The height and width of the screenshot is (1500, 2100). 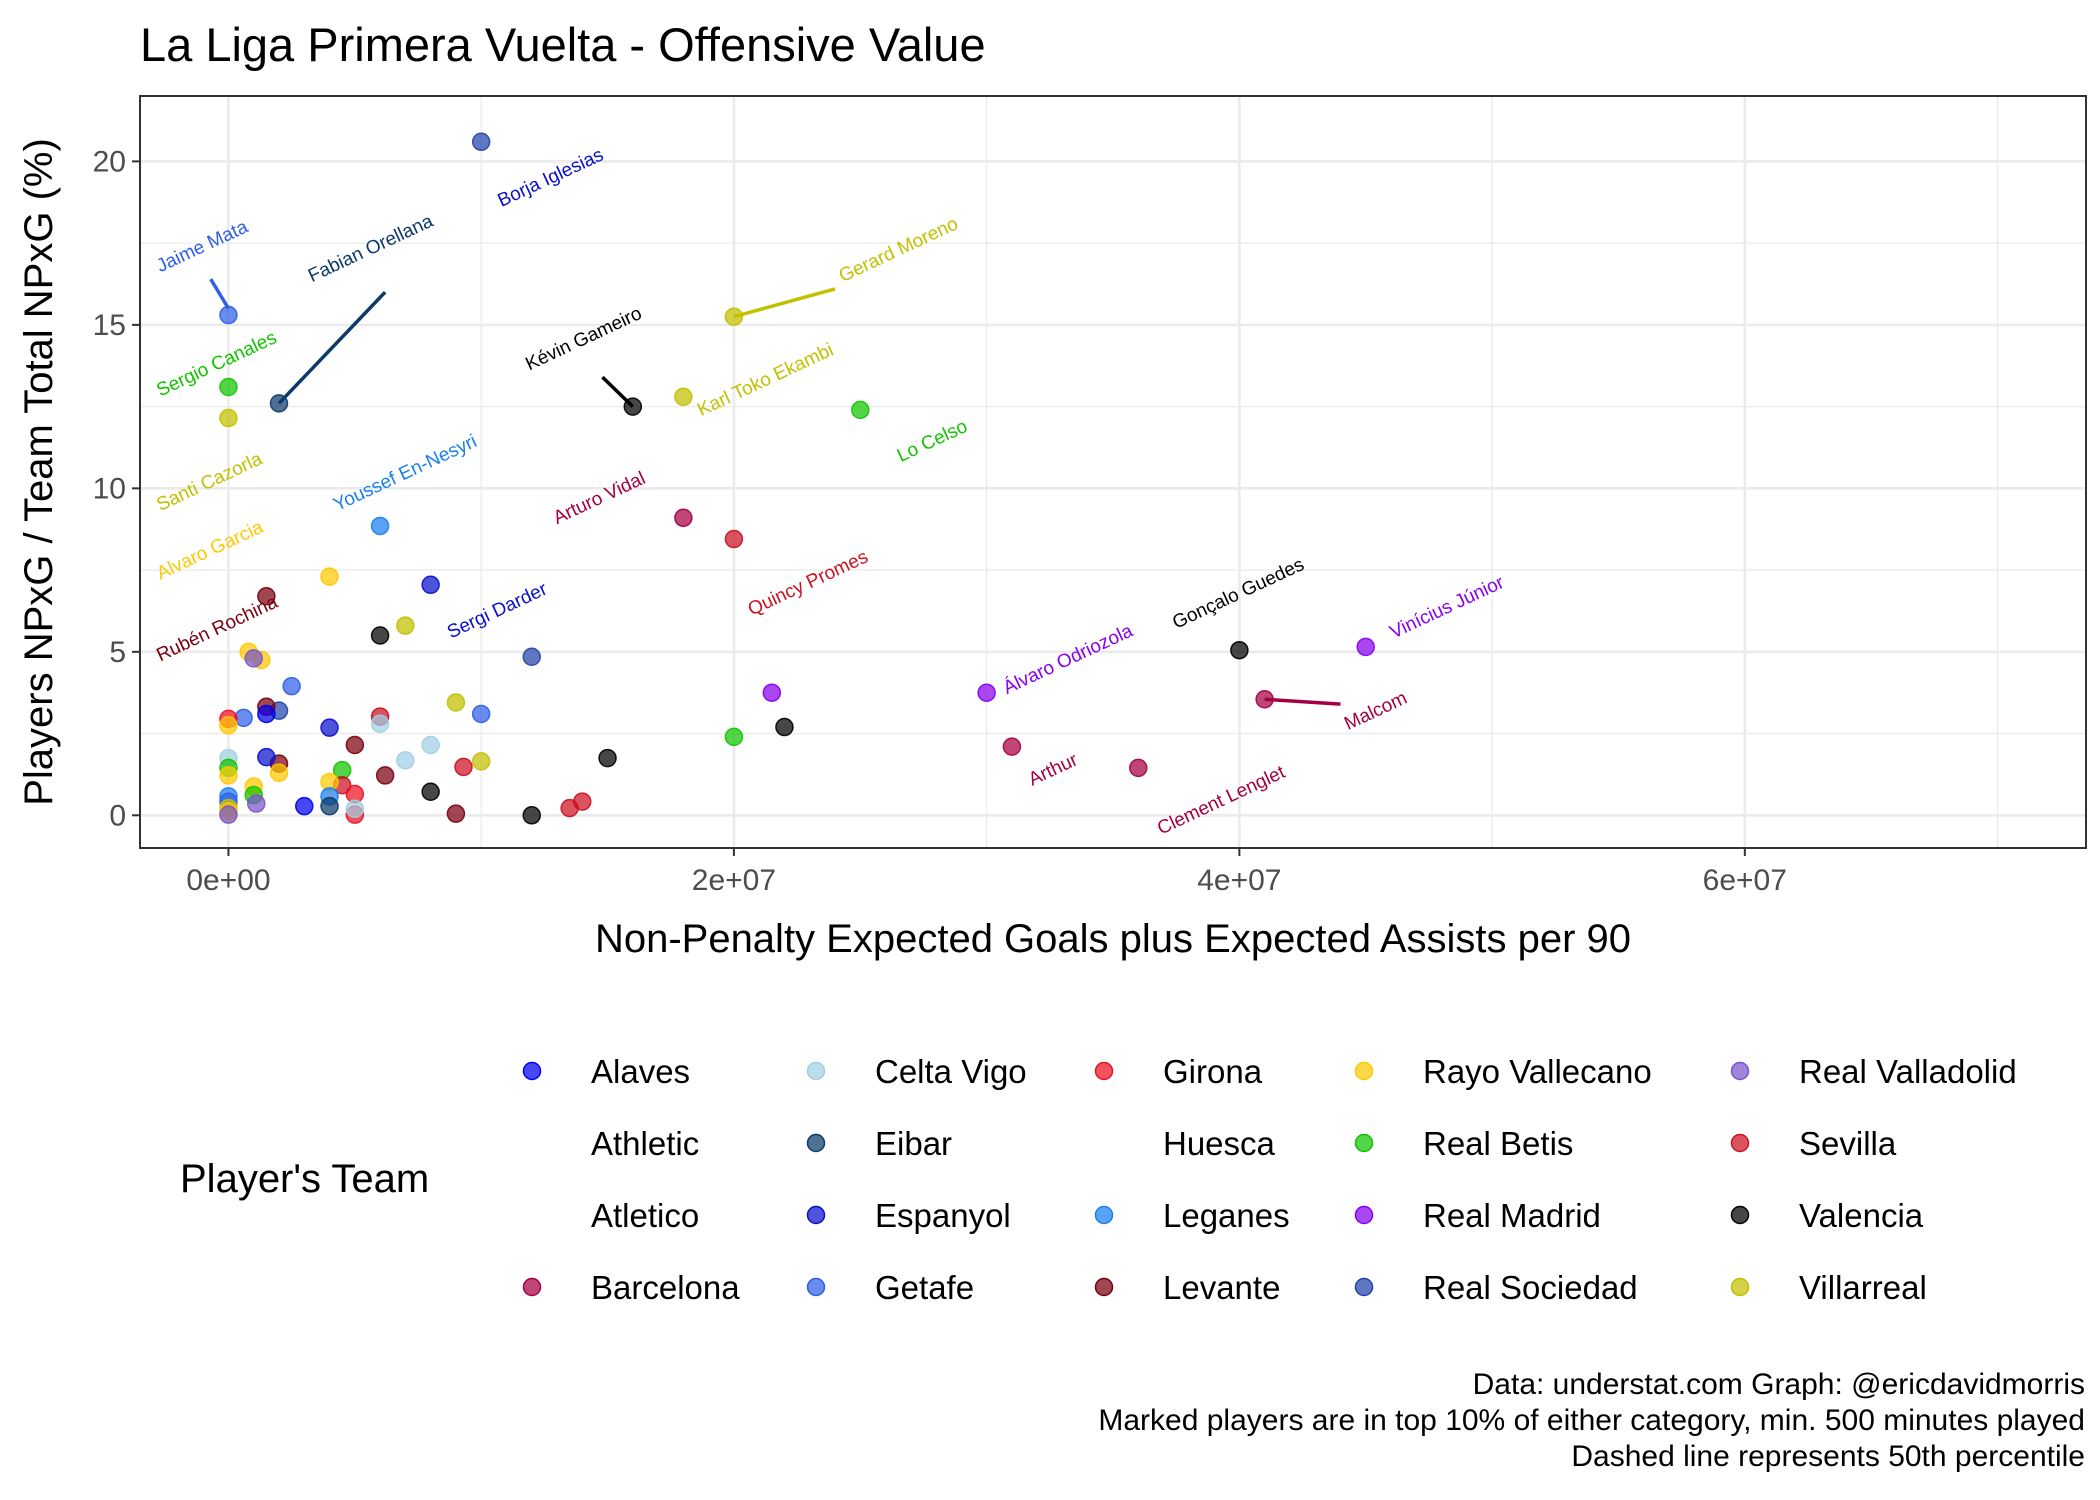 I want to click on legend-key-real-betis, so click(x=1364, y=1143).